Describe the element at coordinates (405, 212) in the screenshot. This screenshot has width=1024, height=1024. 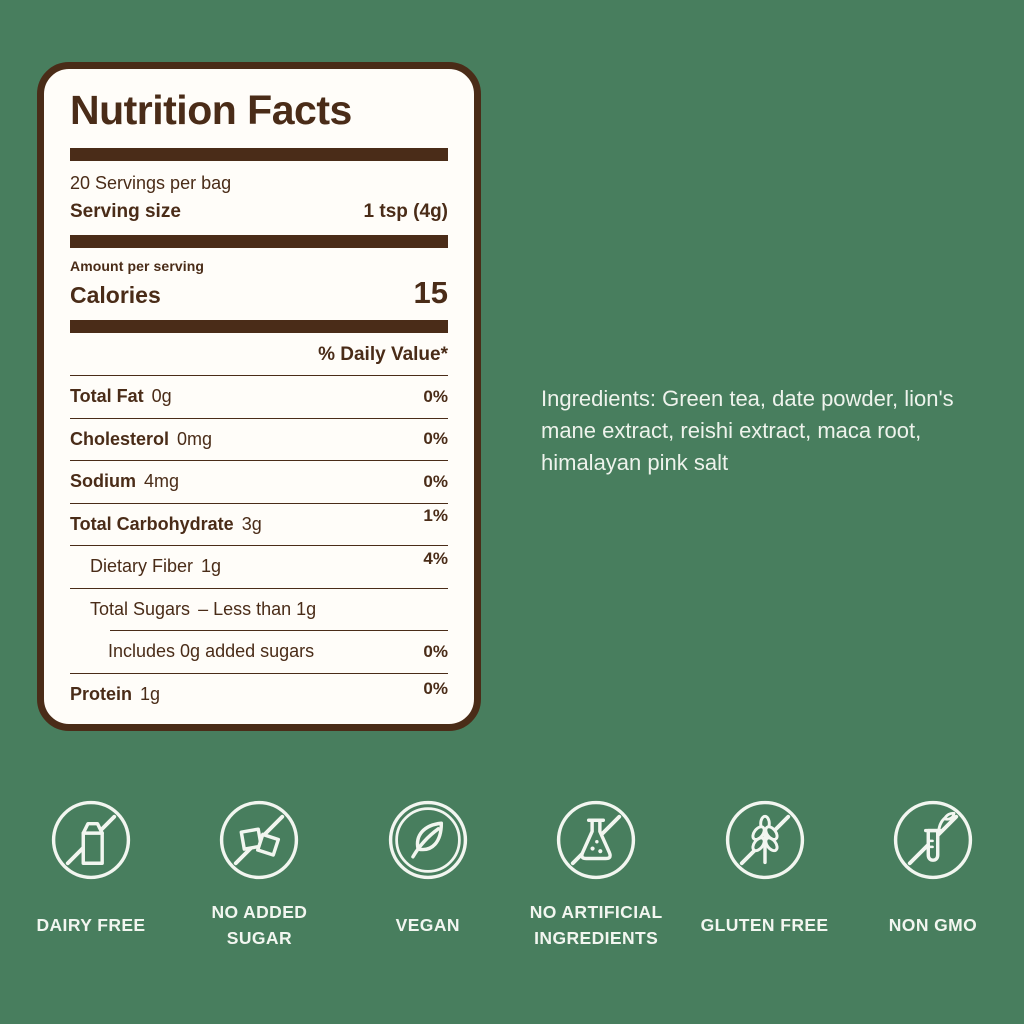
I see `serving-size-value: 1 tsp (4g)` at that location.